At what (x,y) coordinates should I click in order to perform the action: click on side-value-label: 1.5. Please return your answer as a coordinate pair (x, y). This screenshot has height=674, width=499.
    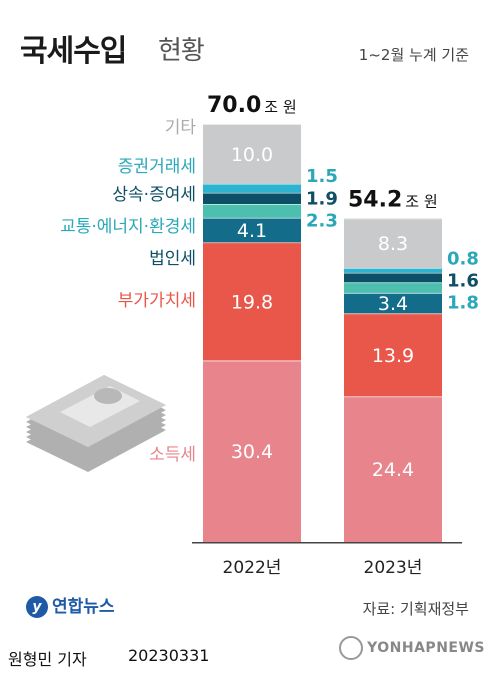
    Looking at the image, I should click on (322, 176).